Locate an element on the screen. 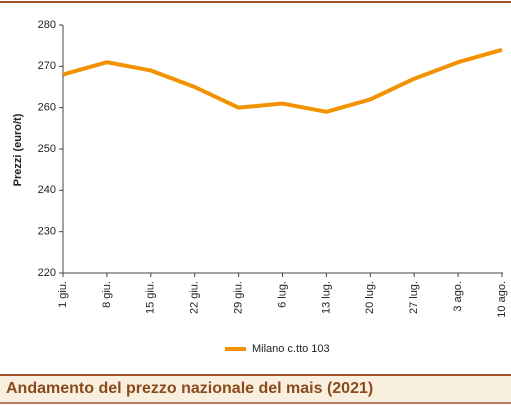 The image size is (511, 406). y-tick-label: 230 is located at coordinates (47, 232).